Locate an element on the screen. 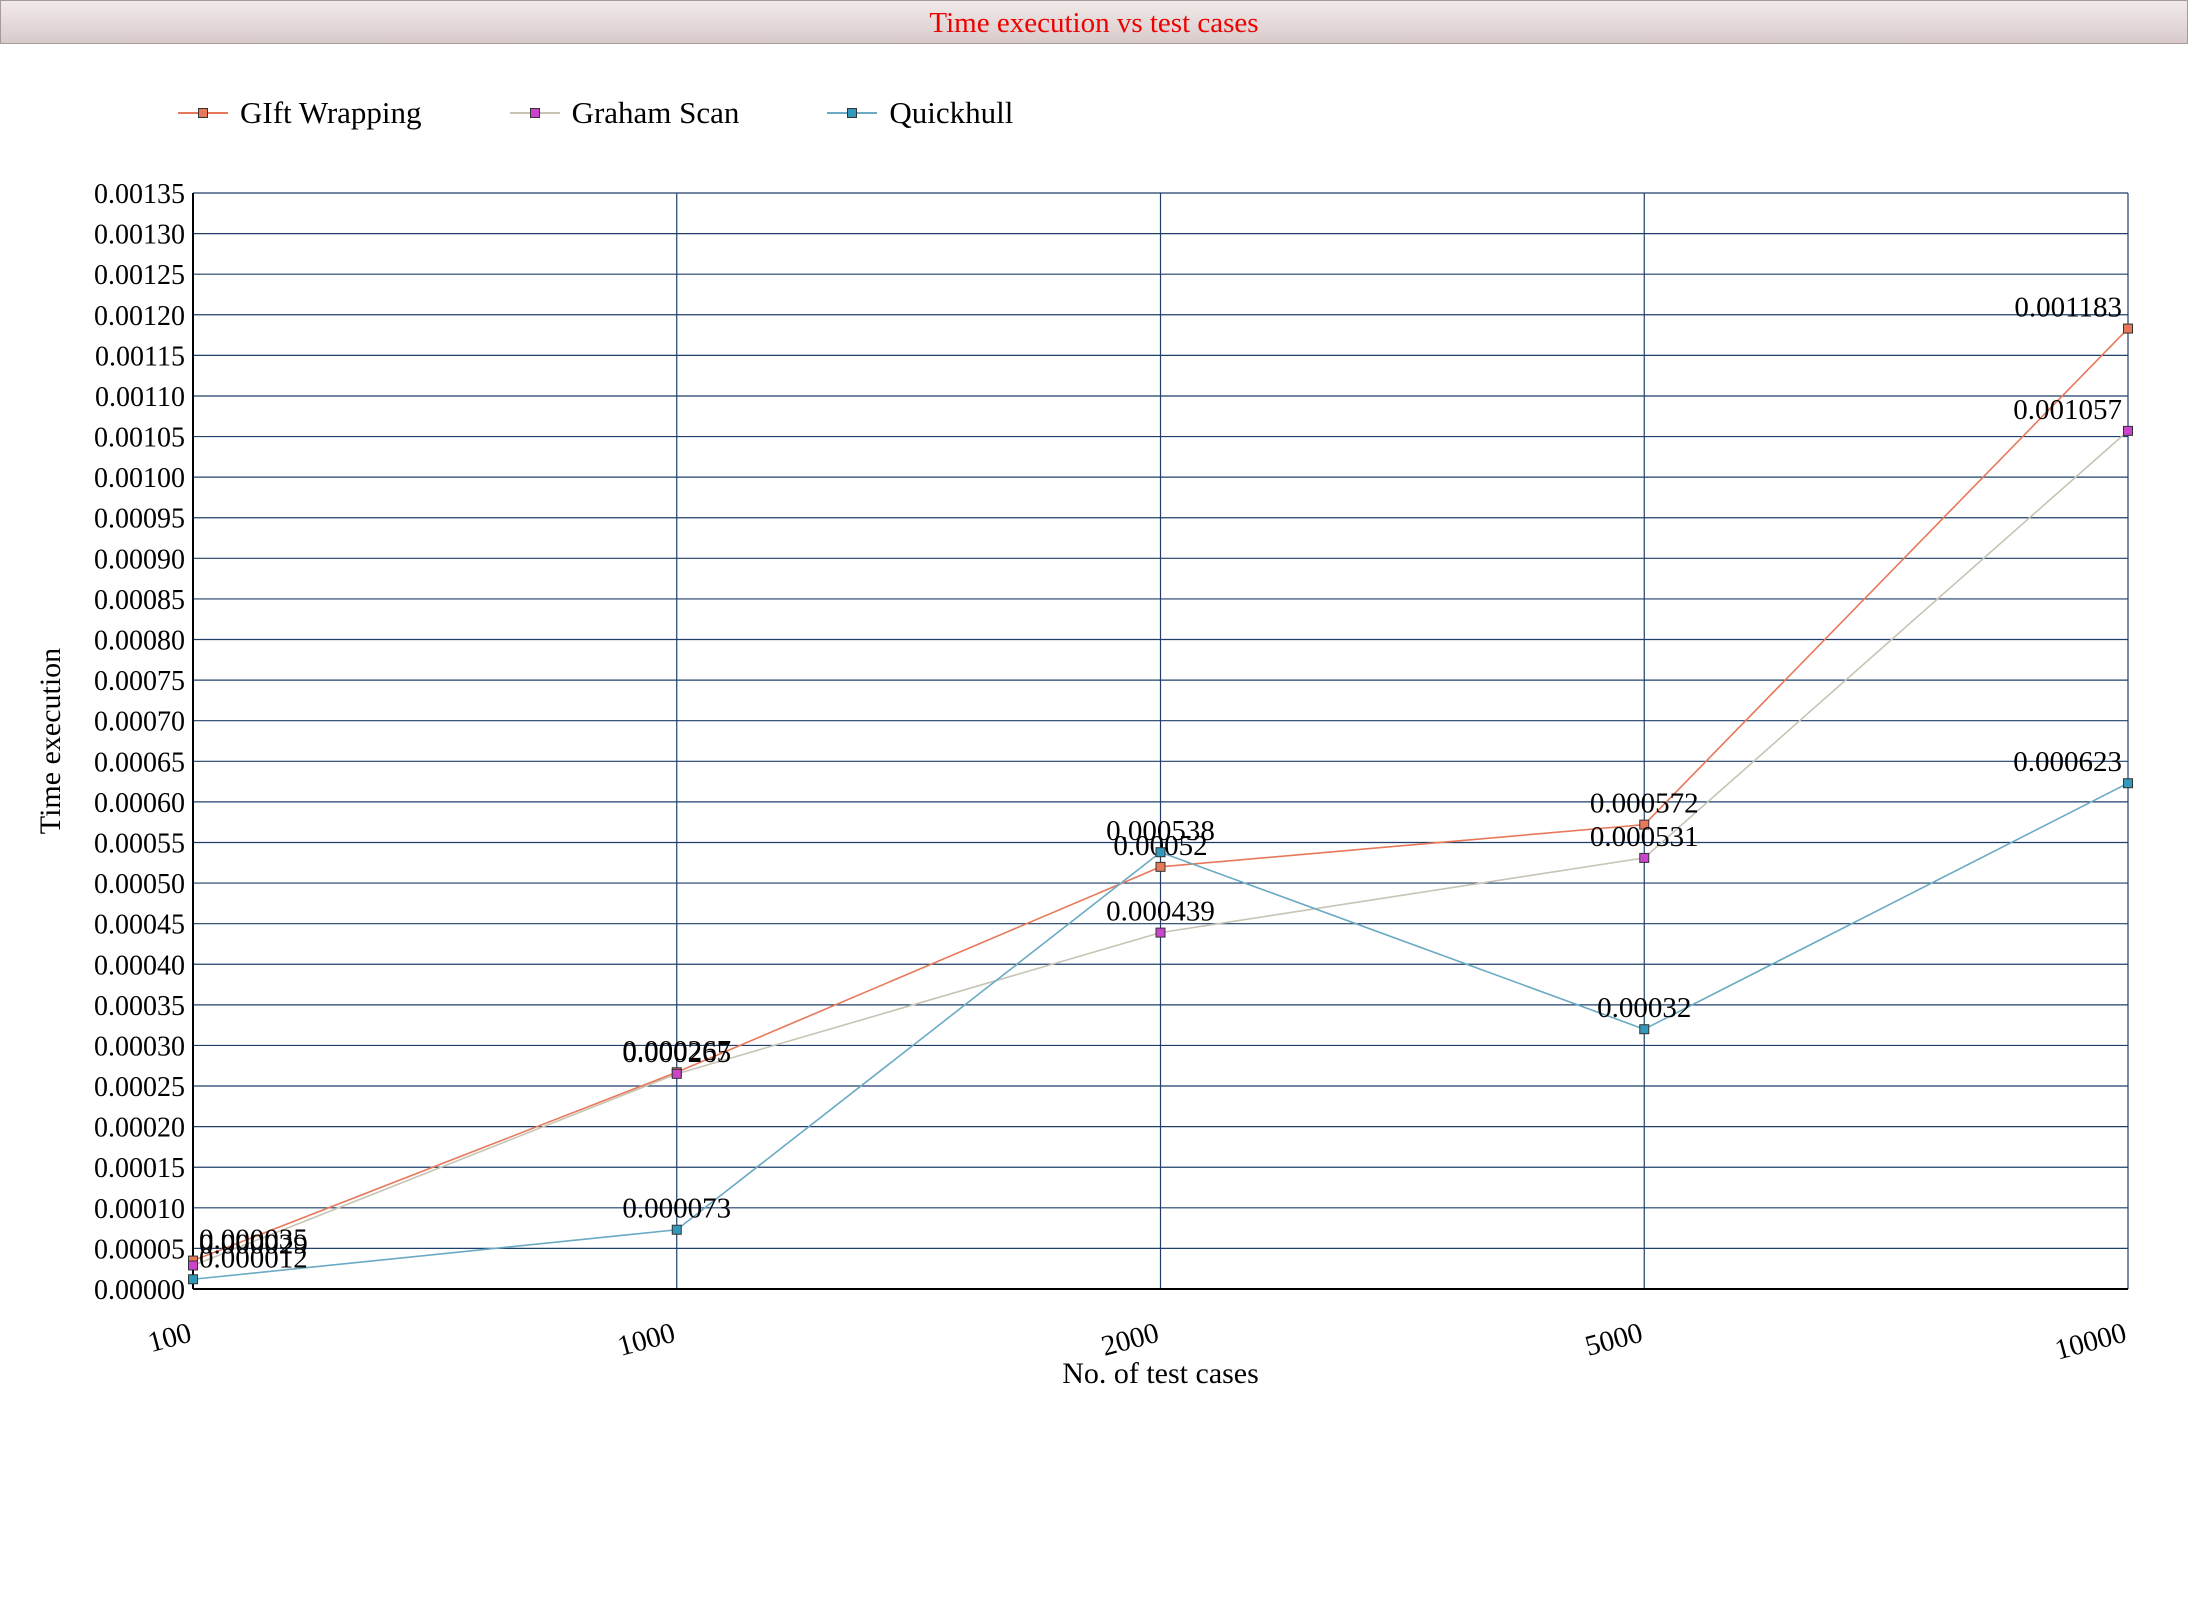  y-tick-label: 0.00125 is located at coordinates (139, 275).